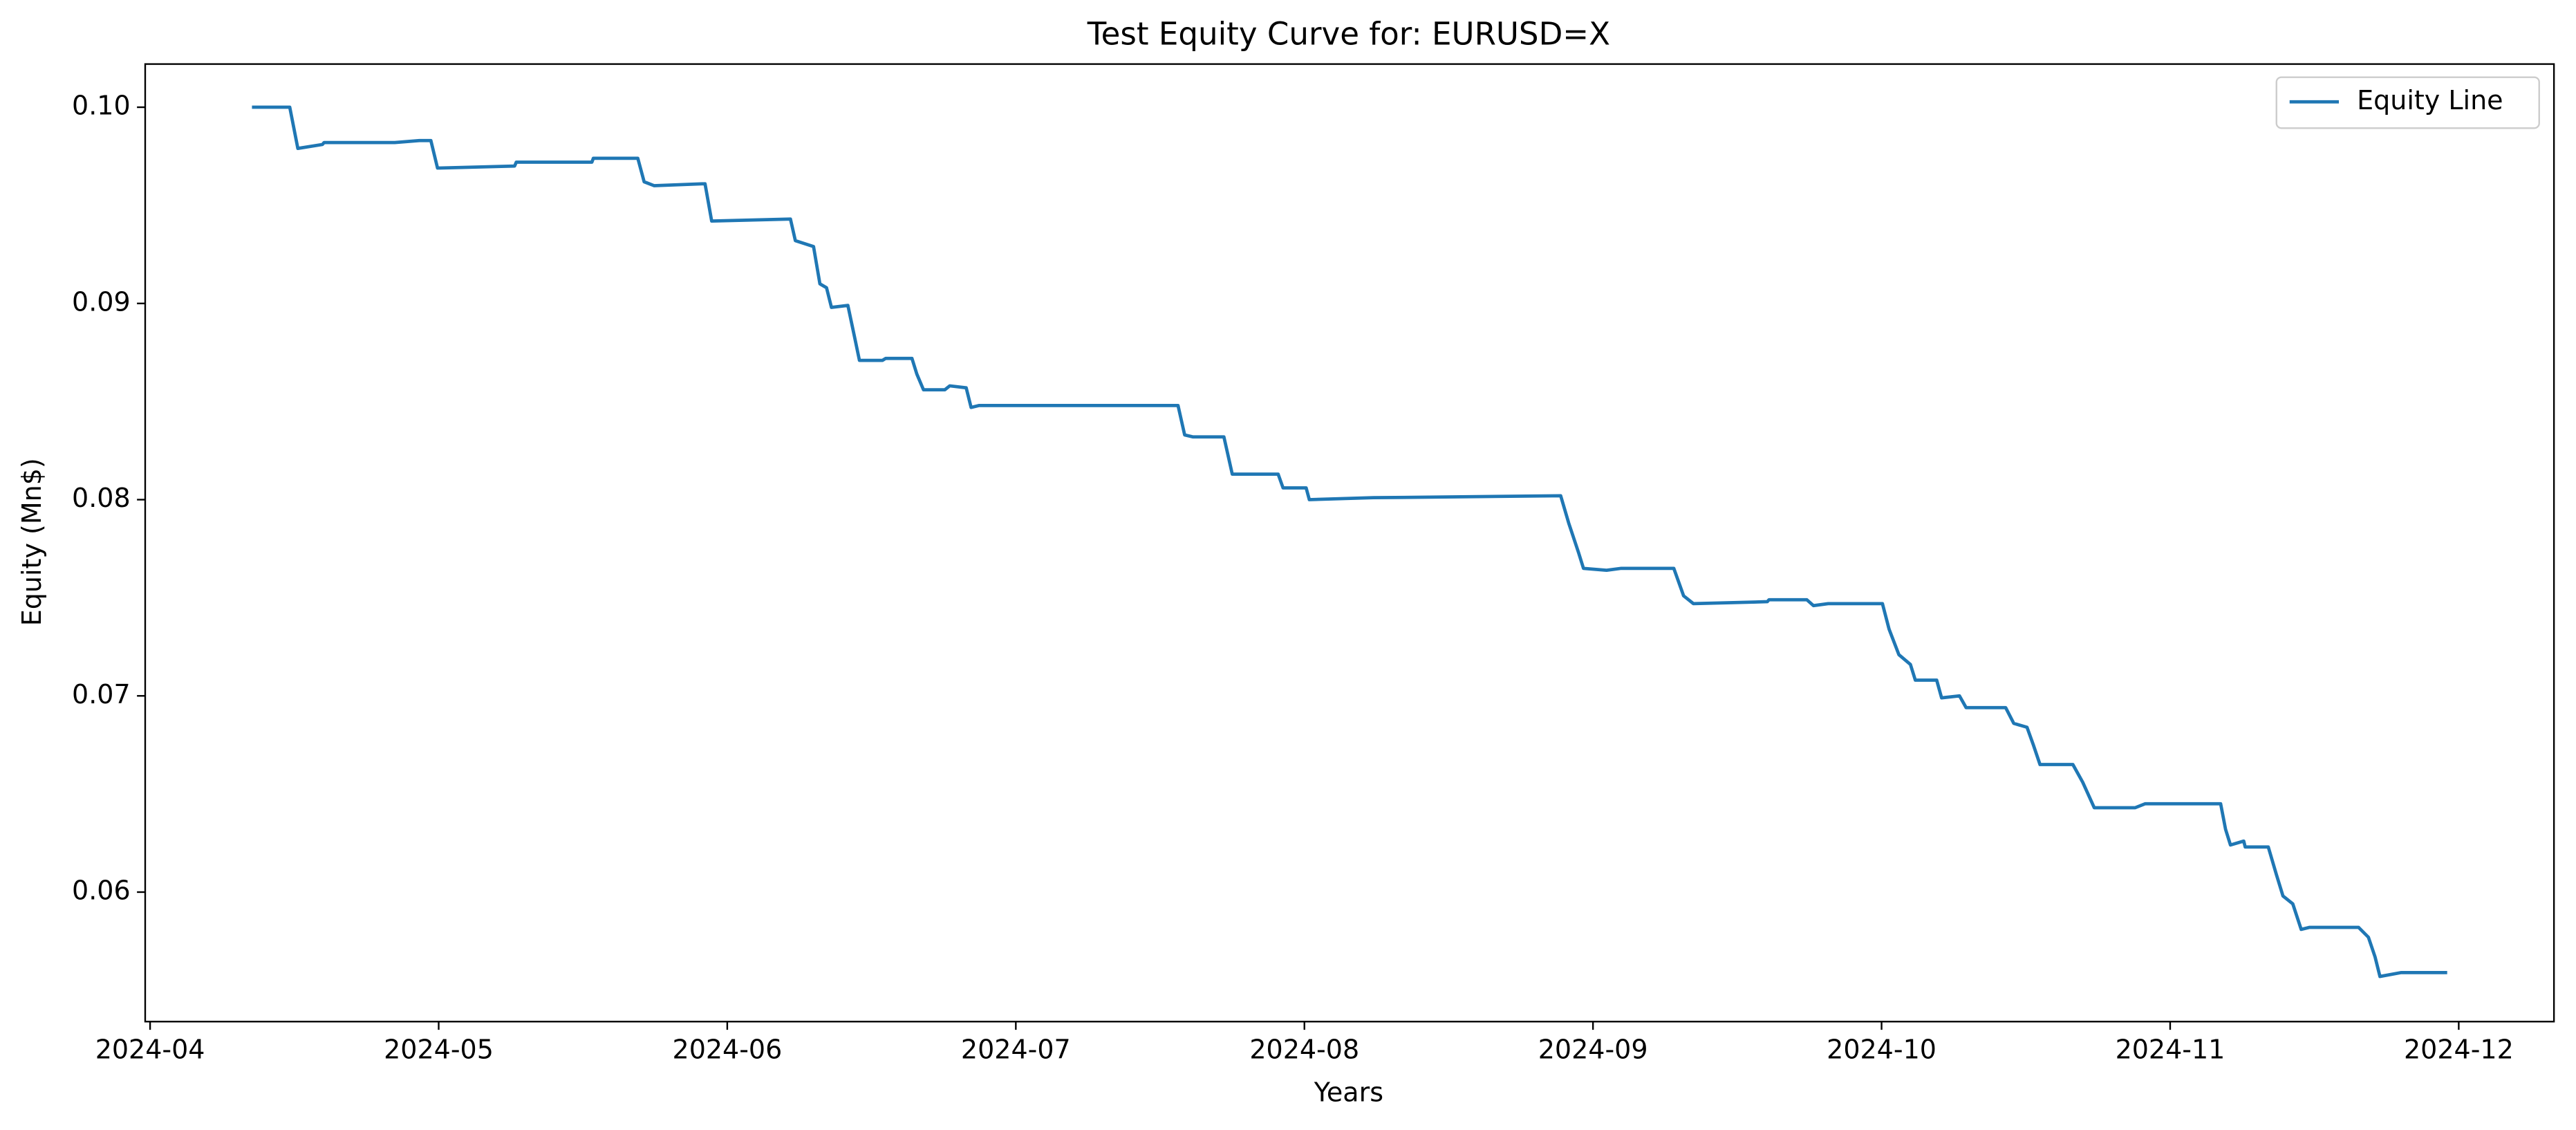  Describe the element at coordinates (2459, 1050) in the screenshot. I see `x-tick-label: 2024-12` at that location.